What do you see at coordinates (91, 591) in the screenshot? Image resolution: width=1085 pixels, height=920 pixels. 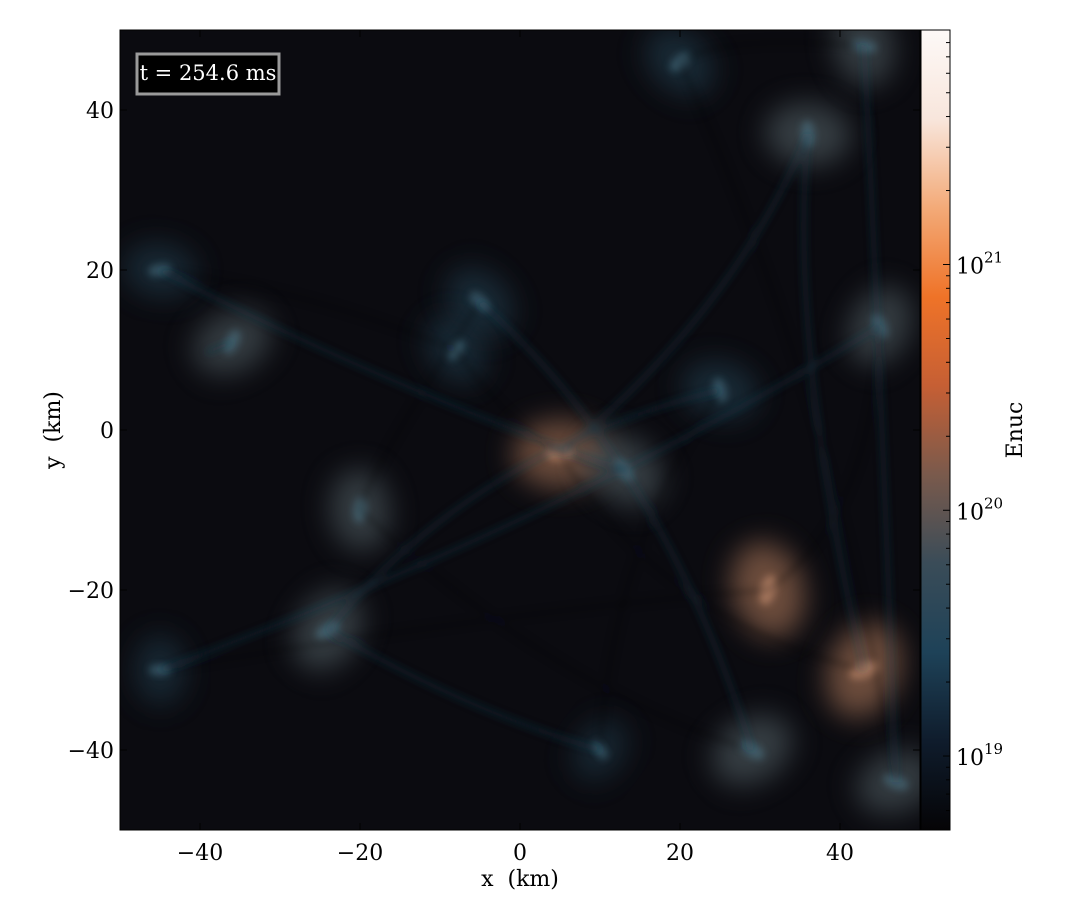 I see `y-tick-label: −20` at bounding box center [91, 591].